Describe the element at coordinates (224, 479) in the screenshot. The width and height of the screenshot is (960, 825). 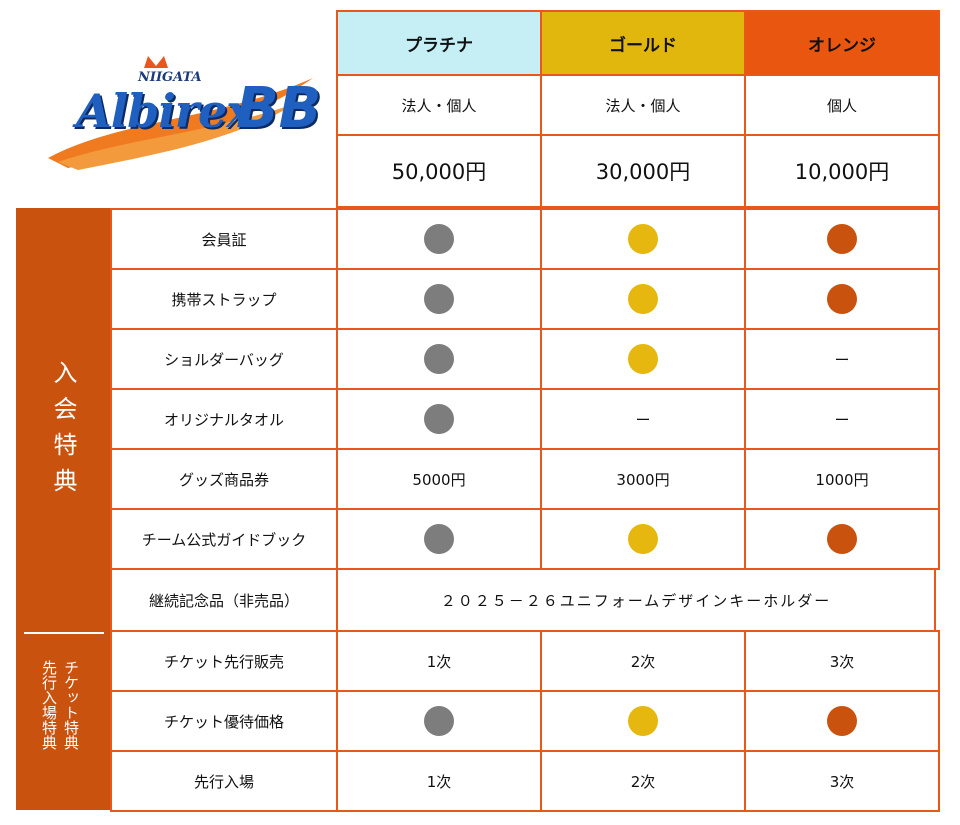
I see `row-label: グッズ商品券` at that location.